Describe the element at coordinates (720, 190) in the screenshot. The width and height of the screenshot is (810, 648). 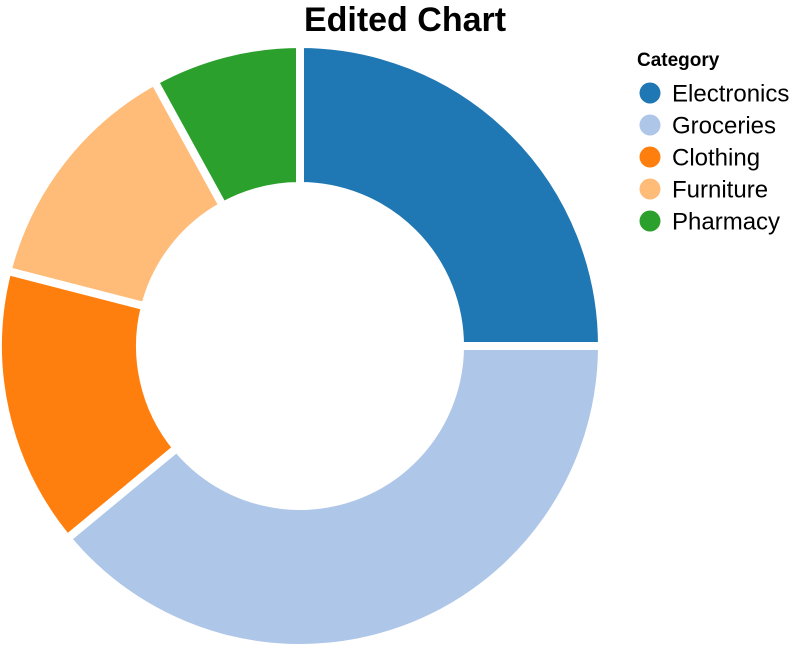
I see `legend-label: Furniture` at that location.